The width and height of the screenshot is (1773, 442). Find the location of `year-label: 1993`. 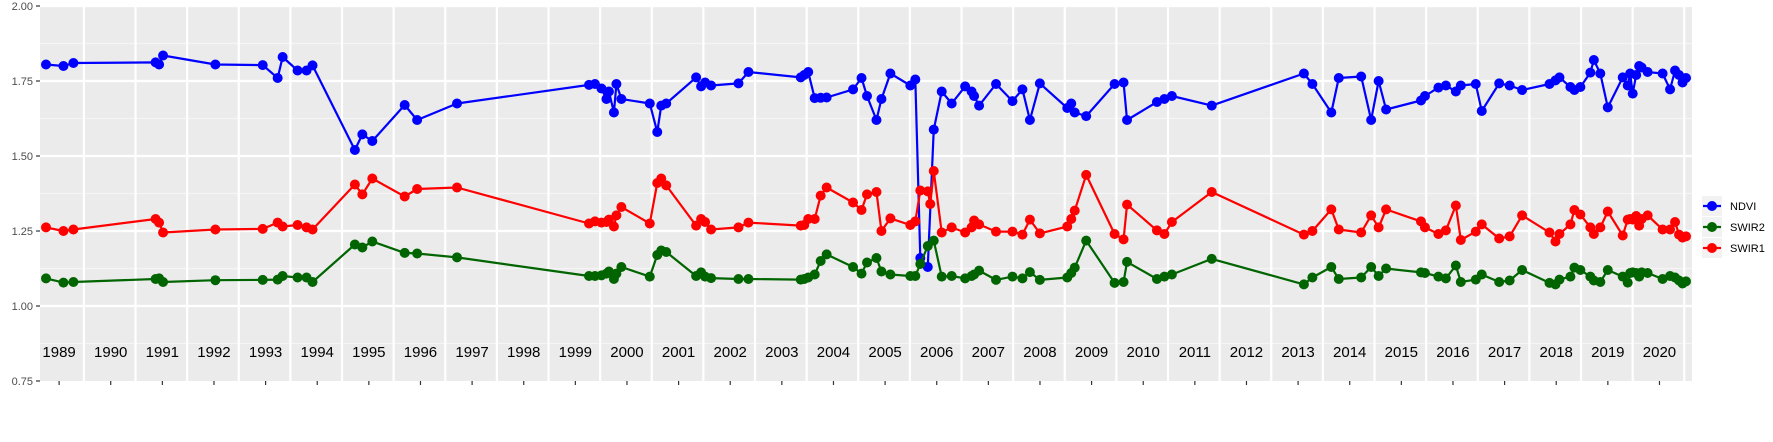

year-label: 1993 is located at coordinates (265, 352).